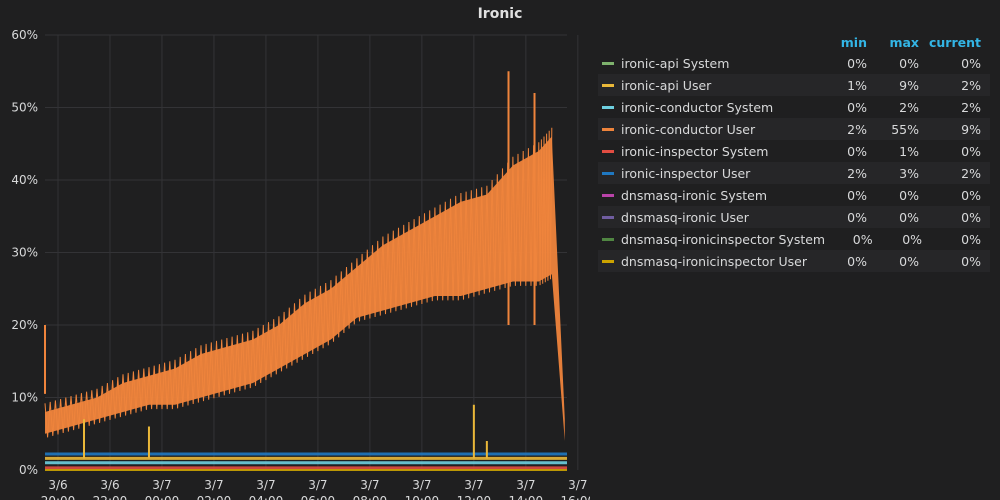  What do you see at coordinates (904, 42) in the screenshot?
I see `legend-max-header: max` at bounding box center [904, 42].